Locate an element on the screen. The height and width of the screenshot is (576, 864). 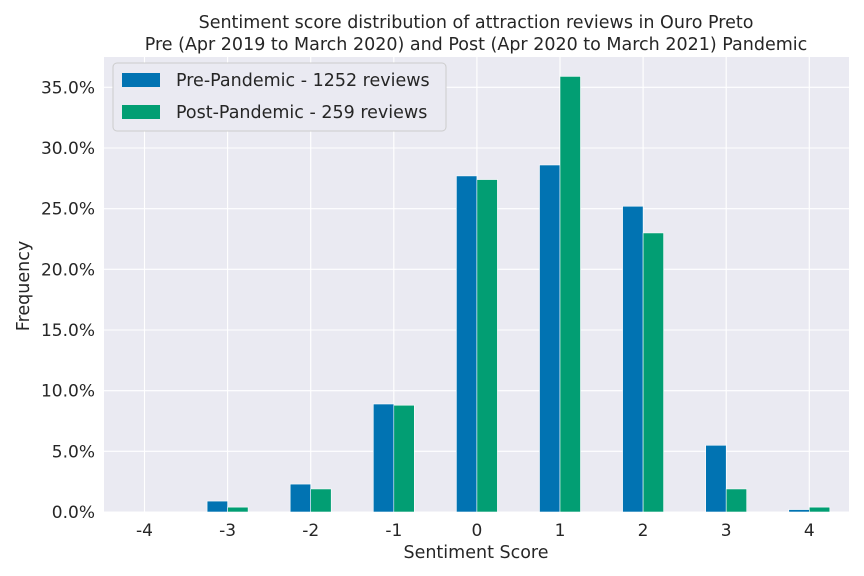
y-tick-label: 20.0% is located at coordinates (68, 270).